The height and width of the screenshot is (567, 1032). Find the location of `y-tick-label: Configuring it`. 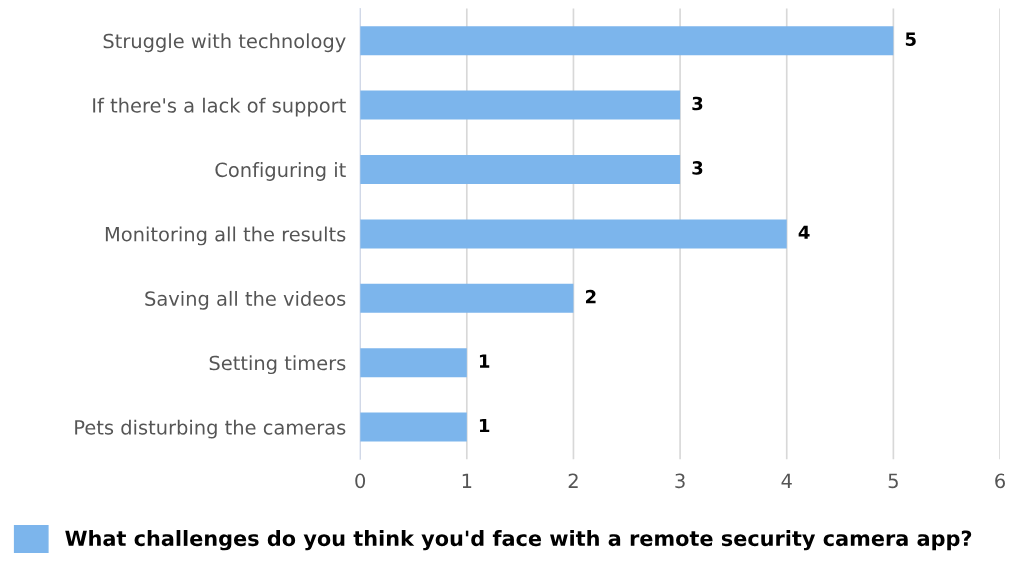

y-tick-label: Configuring it is located at coordinates (280, 171).